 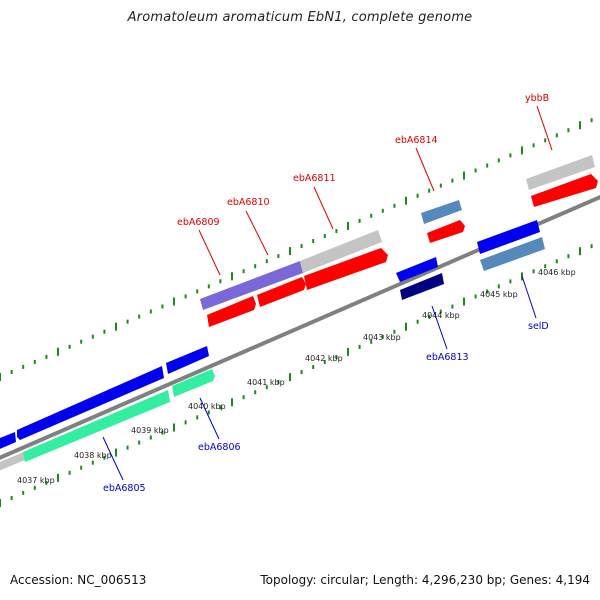 I want to click on gene-label-ebA6814: ebA6814, so click(x=416, y=140).